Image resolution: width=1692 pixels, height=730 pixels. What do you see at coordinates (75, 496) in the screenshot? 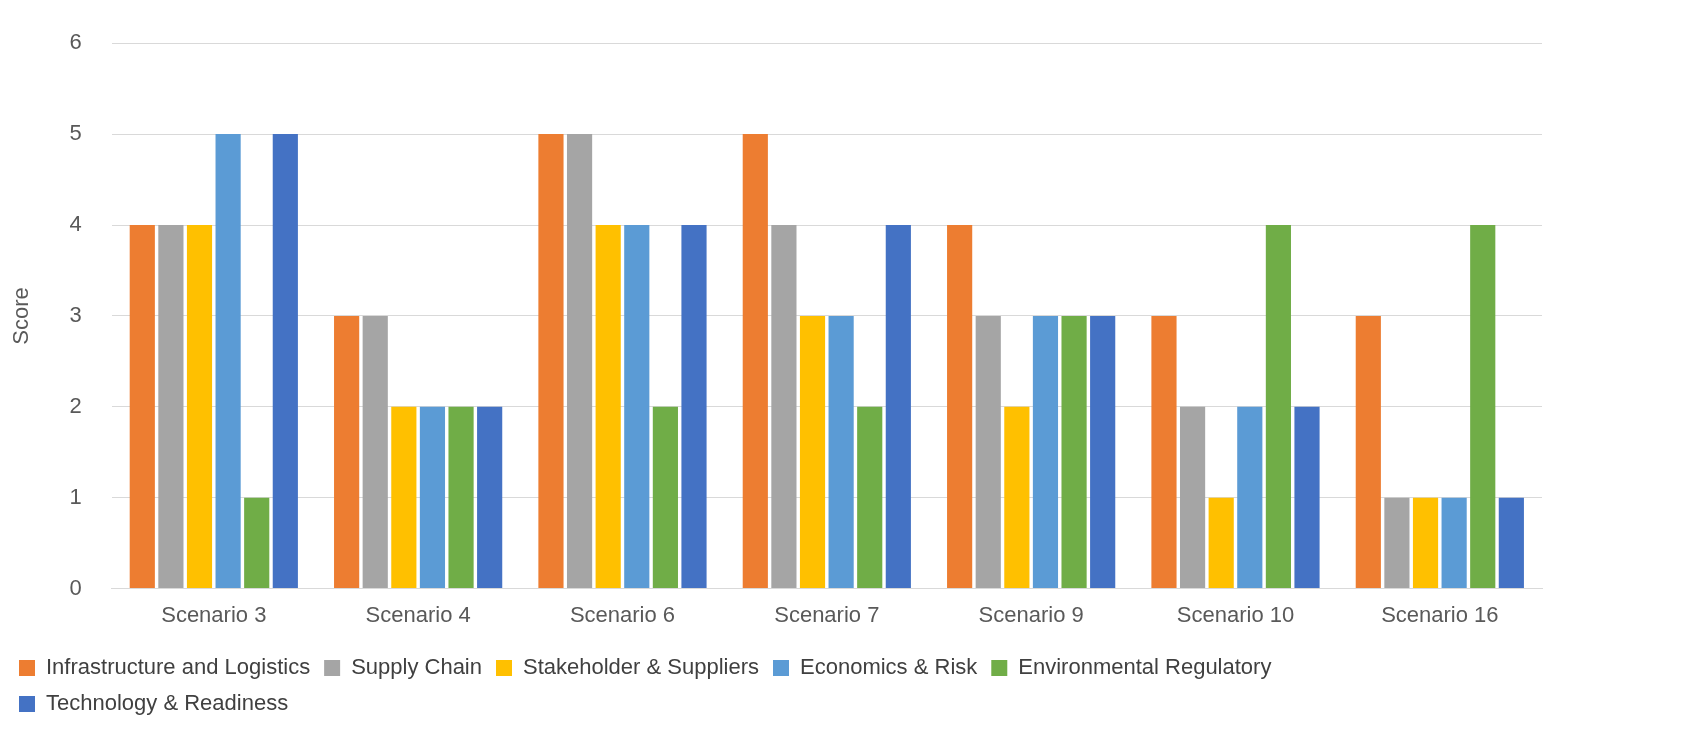
I see `y-tick-label: 1` at bounding box center [75, 496].